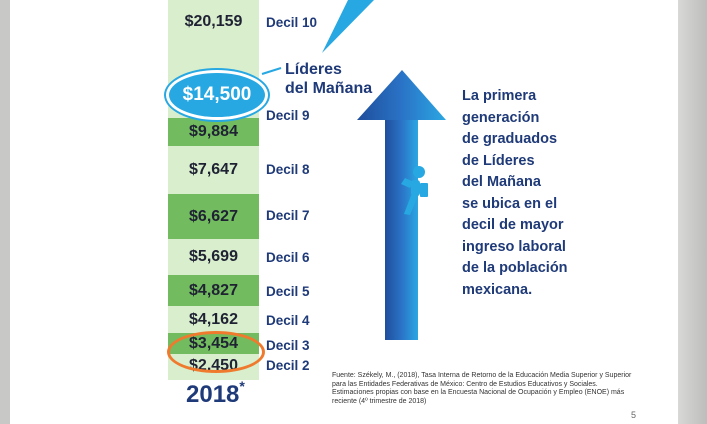 This screenshot has width=707, height=424. I want to click on side-text-line: de graduados, so click(510, 139).